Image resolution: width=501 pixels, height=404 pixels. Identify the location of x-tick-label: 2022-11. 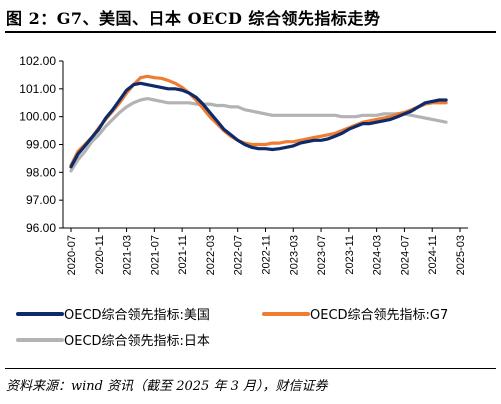
(267, 255).